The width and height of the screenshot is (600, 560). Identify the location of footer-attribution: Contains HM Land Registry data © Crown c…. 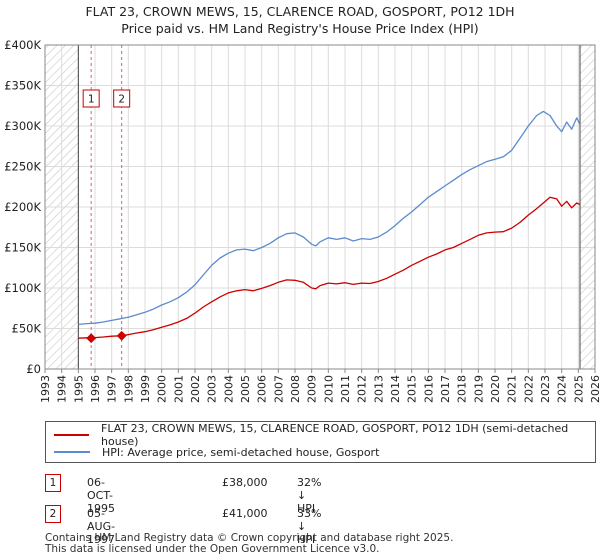
(249, 544).